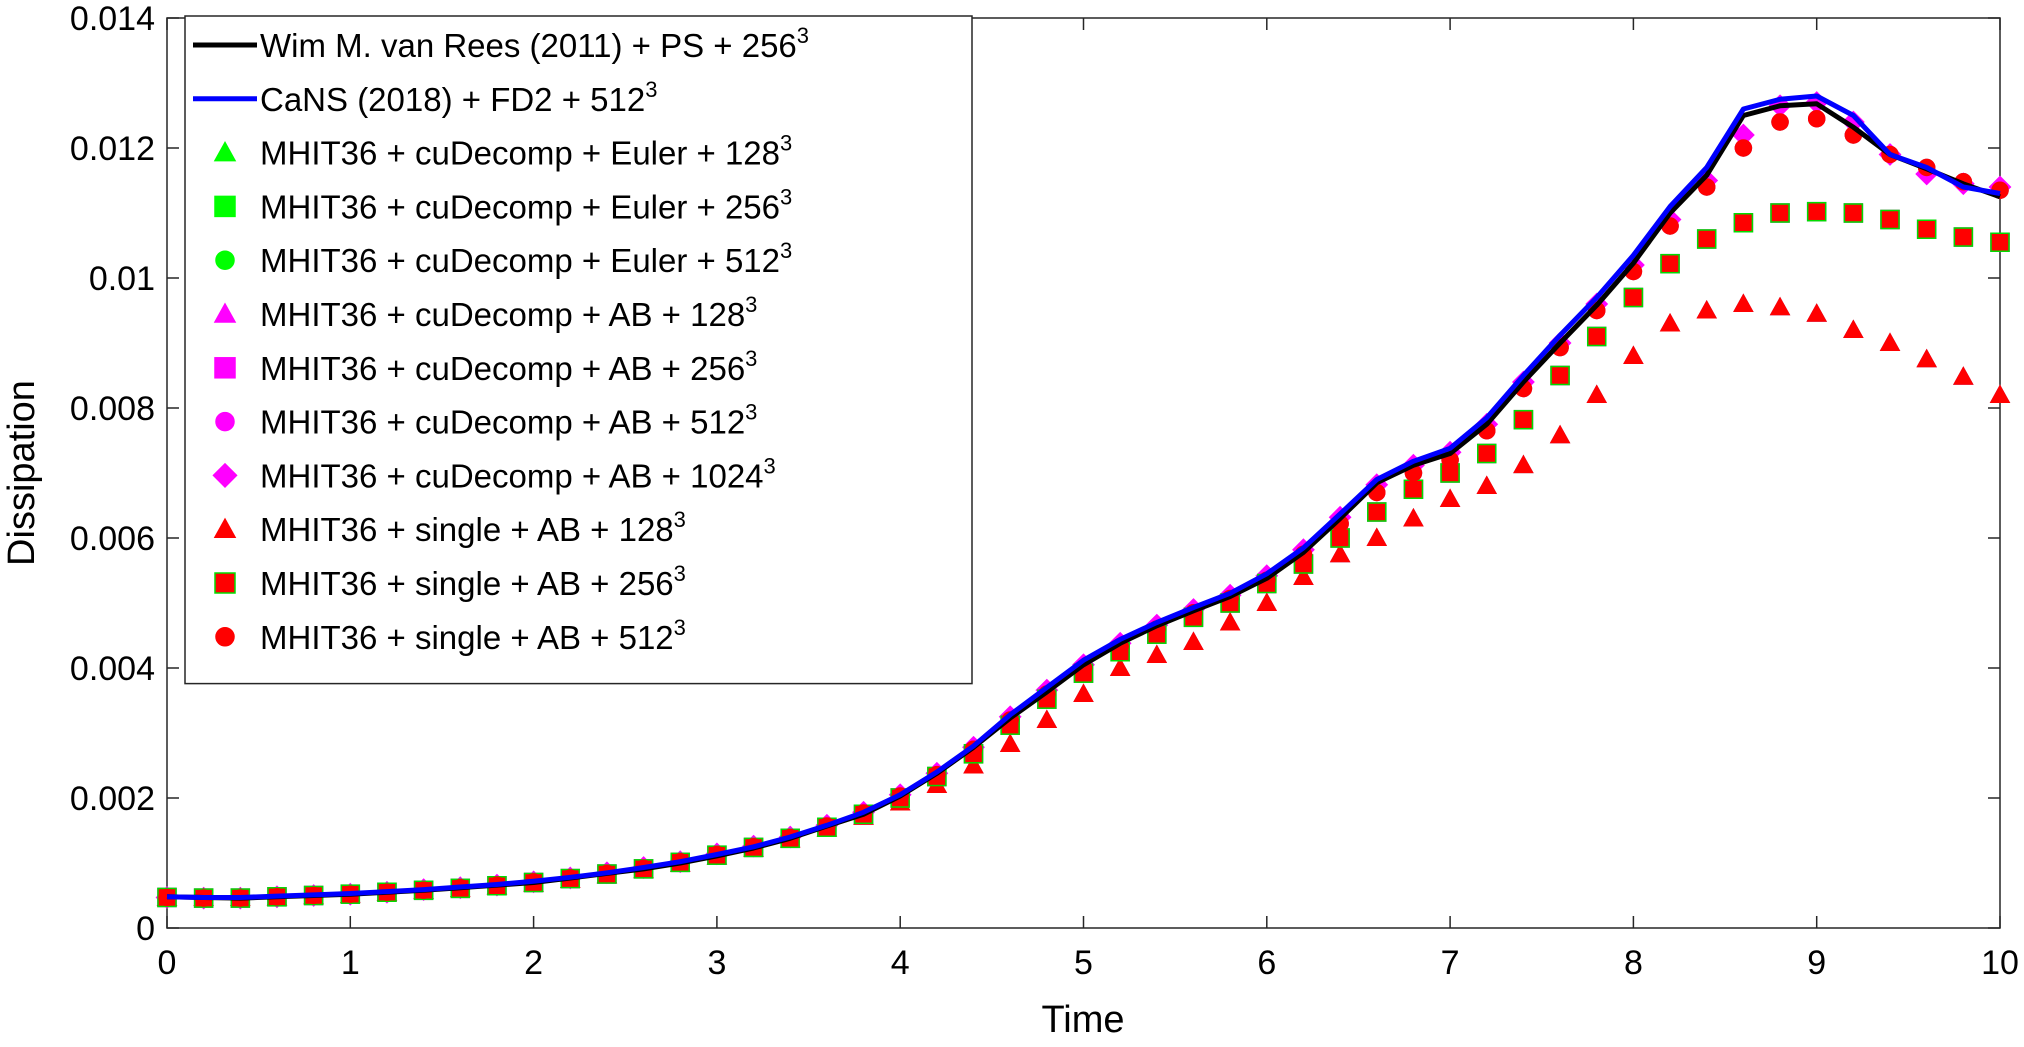 The height and width of the screenshot is (1047, 2024). What do you see at coordinates (112, 669) in the screenshot?
I see `y-tick-label: 0.004` at bounding box center [112, 669].